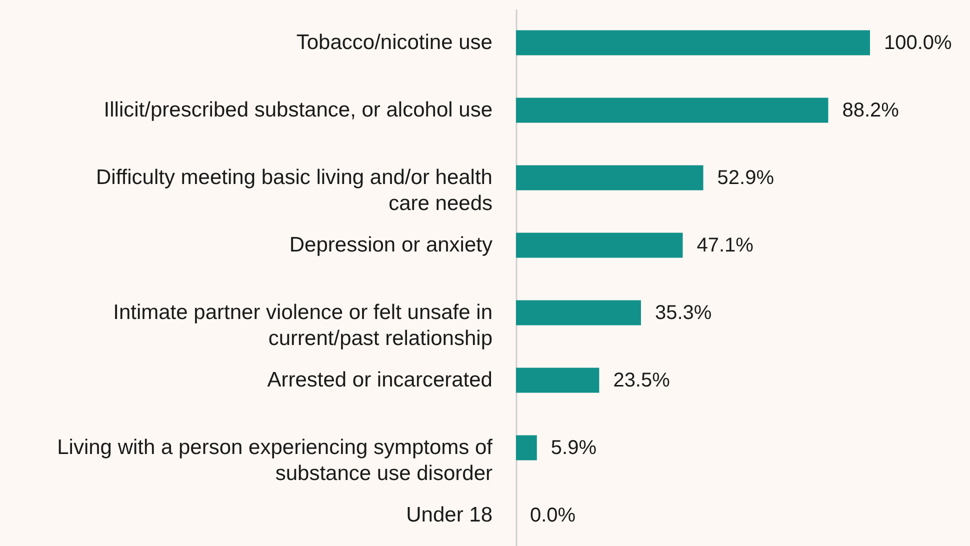 The image size is (970, 546). What do you see at coordinates (871, 110) in the screenshot?
I see `data-label: 88.2%` at bounding box center [871, 110].